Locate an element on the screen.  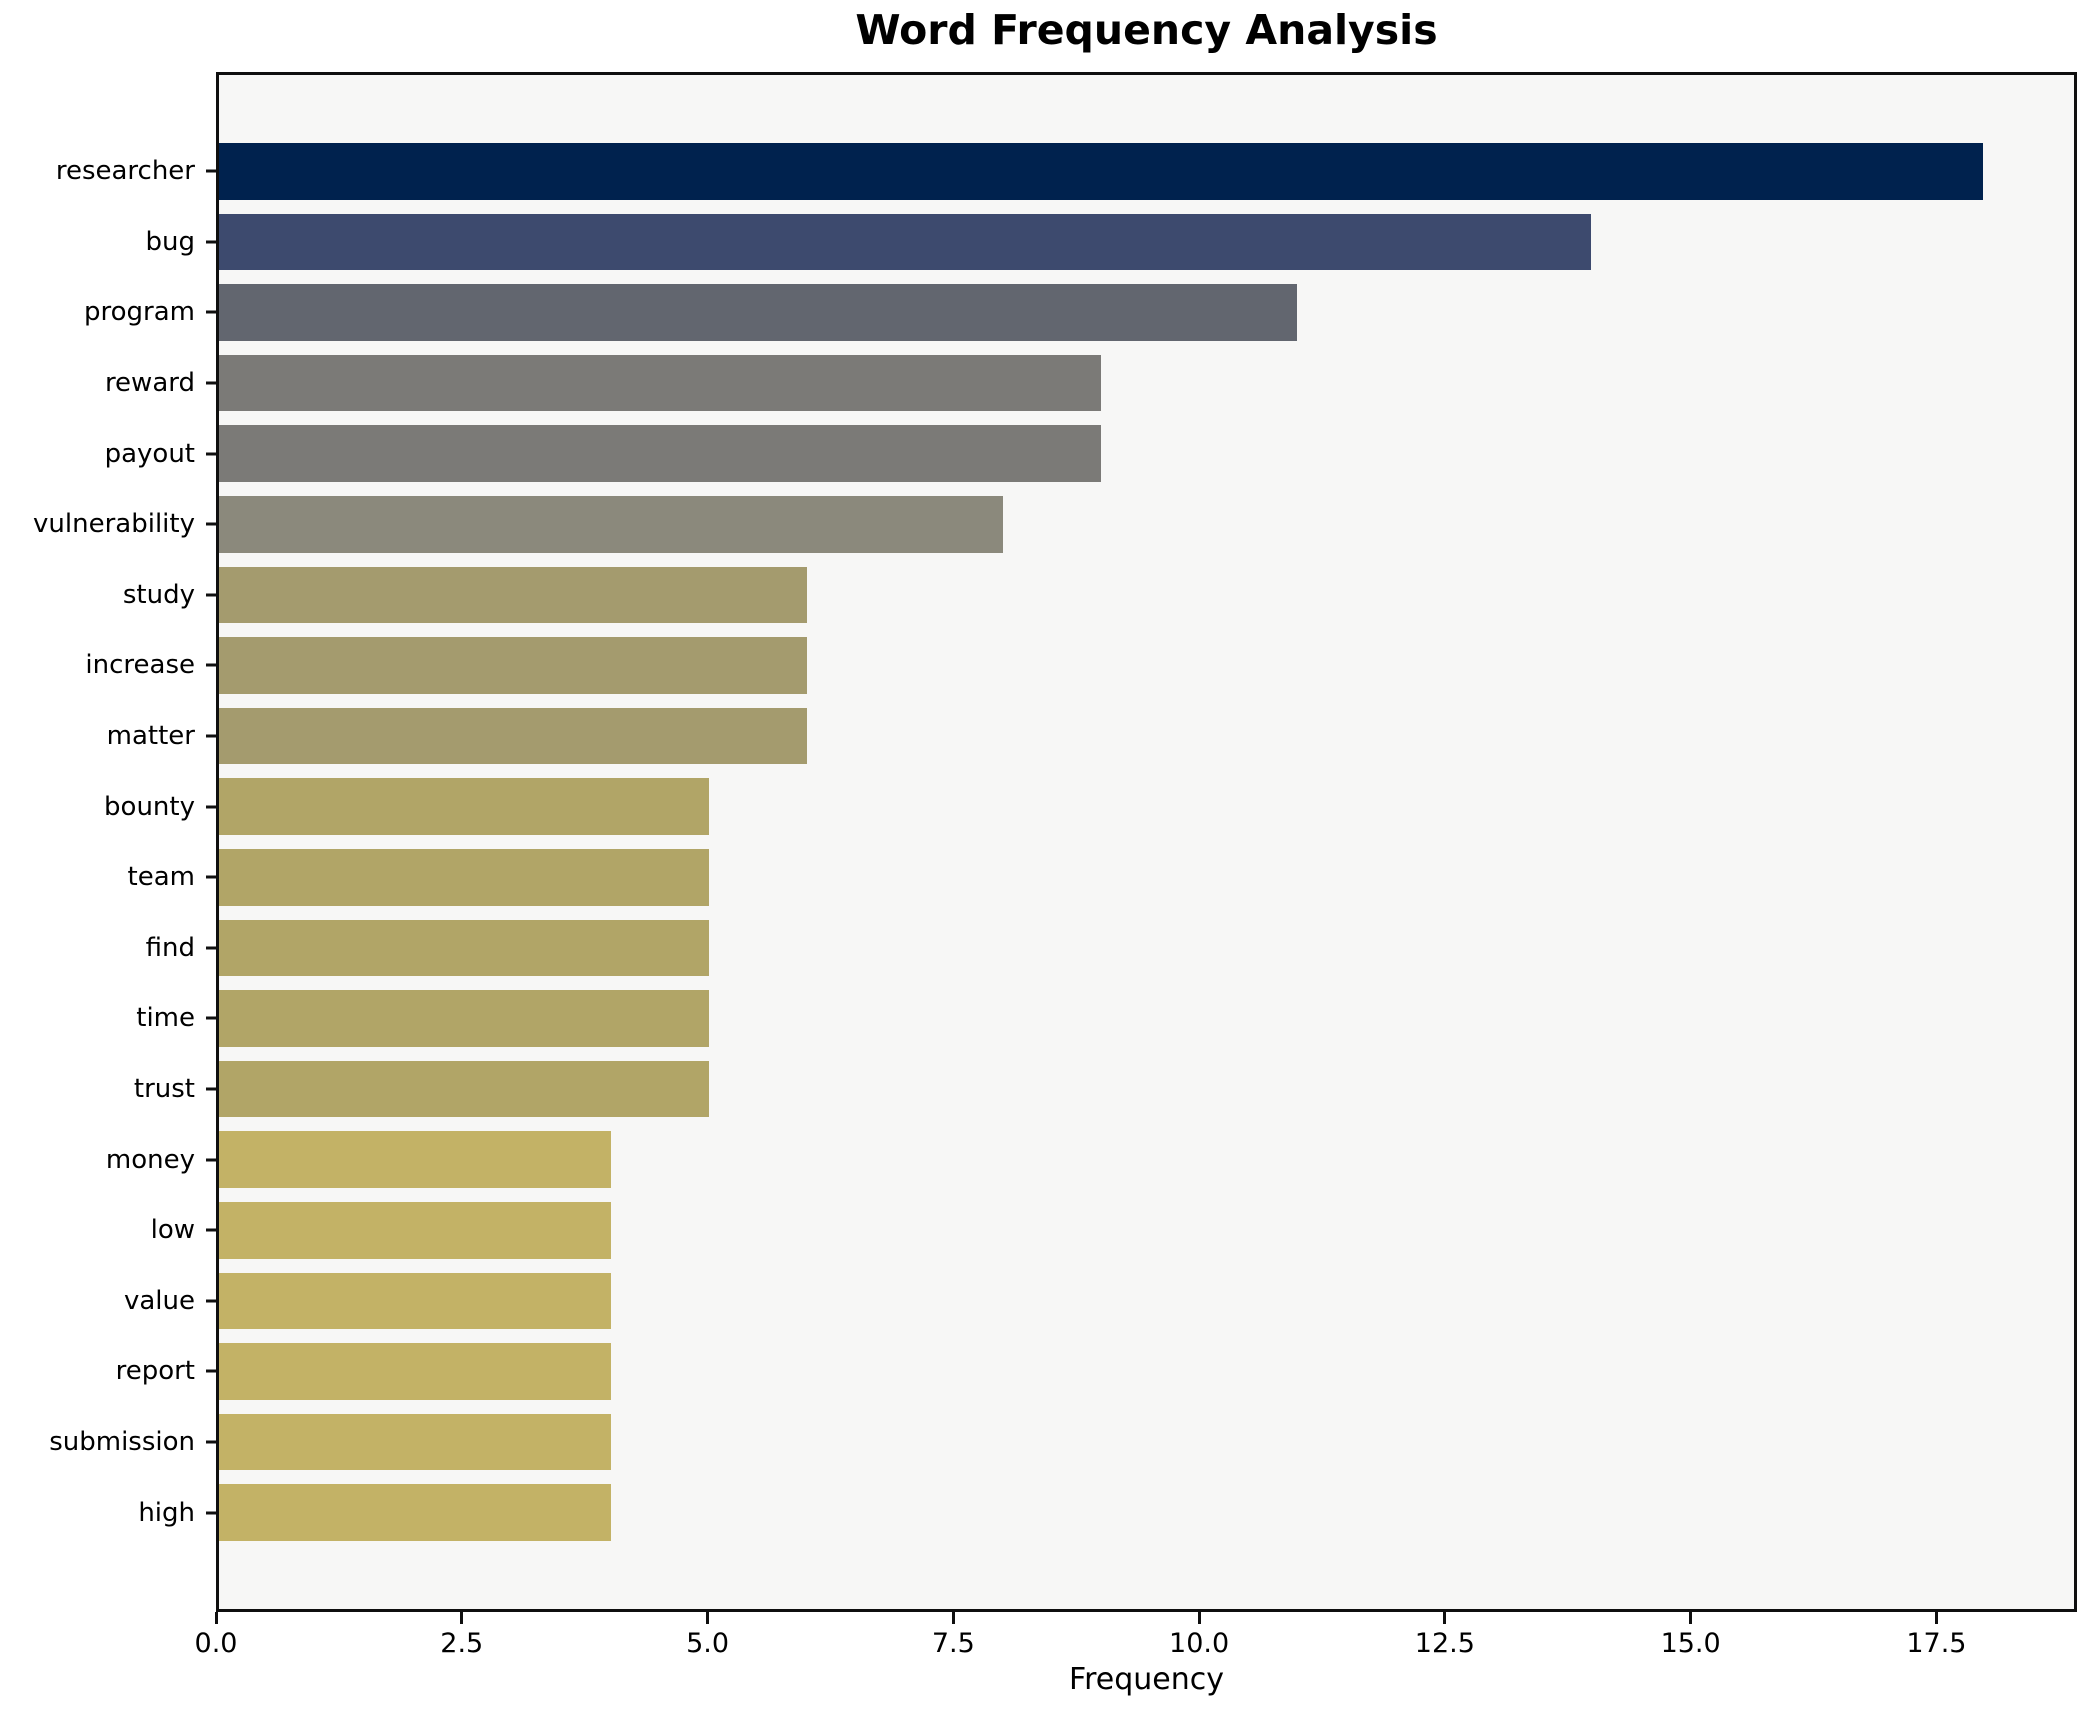
y-axis-label: bug is located at coordinates (170, 241).